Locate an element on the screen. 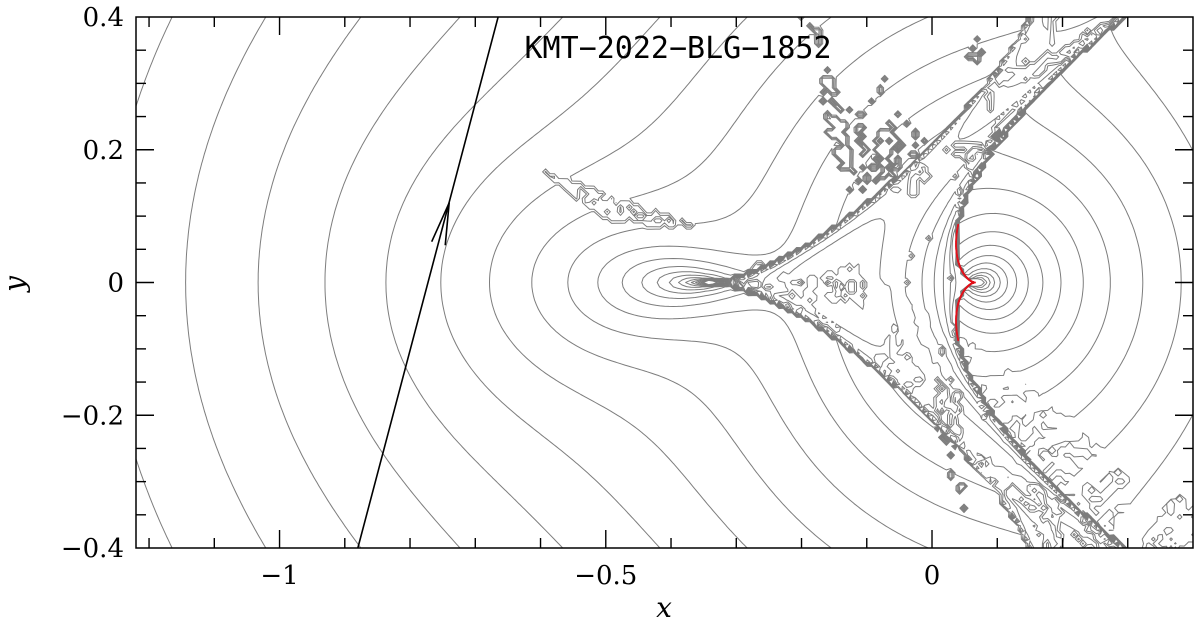 This screenshot has width=1200, height=624. source-trajectory is located at coordinates (428, 282).